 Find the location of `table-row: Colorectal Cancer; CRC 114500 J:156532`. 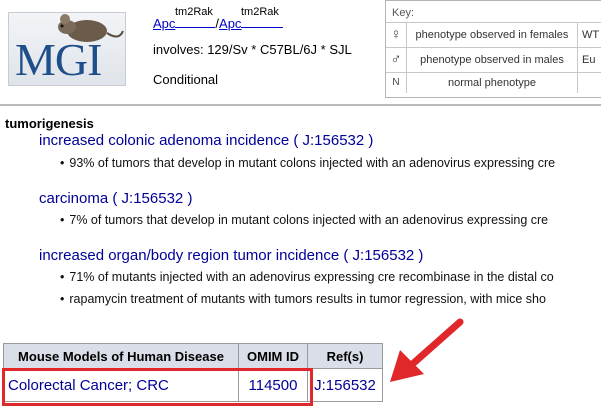

table-row: Colorectal Cancer; CRC 114500 J:156532 is located at coordinates (193, 385).